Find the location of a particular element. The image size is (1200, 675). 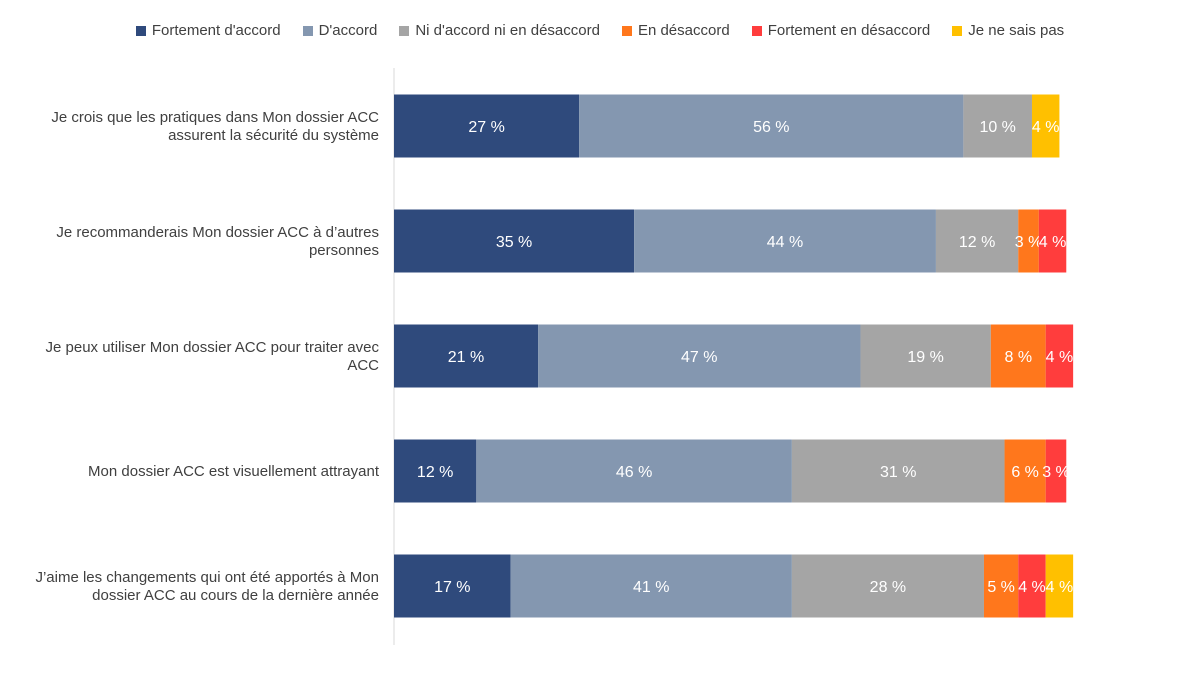

legend-item: Fortement d'accord is located at coordinates (208, 30).